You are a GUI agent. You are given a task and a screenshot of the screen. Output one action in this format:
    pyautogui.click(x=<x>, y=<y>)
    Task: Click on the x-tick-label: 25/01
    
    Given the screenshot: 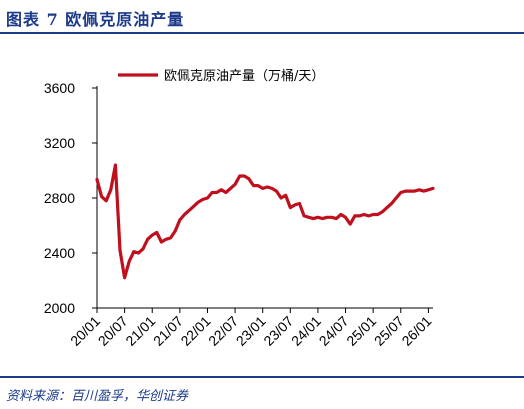 What is the action you would take?
    pyautogui.click(x=361, y=331)
    